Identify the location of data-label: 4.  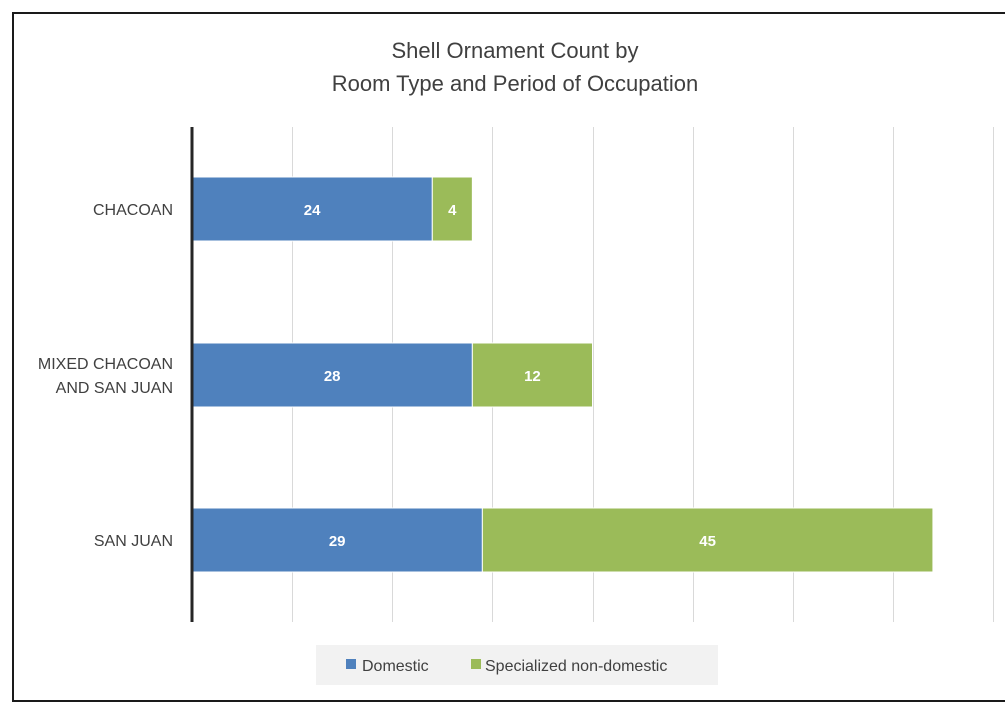
(452, 210).